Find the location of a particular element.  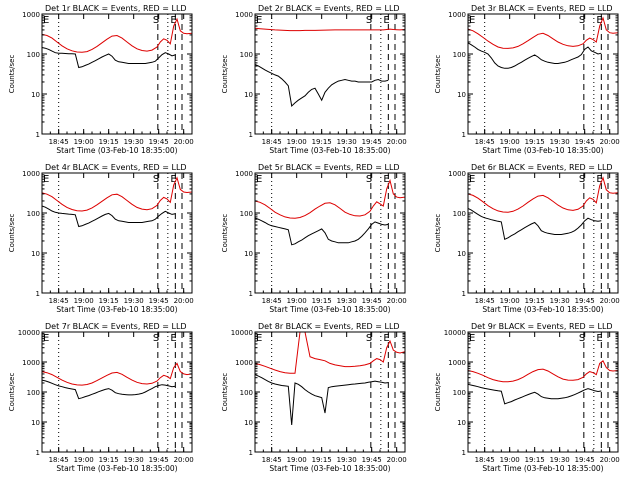

chart-title: Det 6r BLACK = Events, RED = LLD is located at coordinates (542, 167).